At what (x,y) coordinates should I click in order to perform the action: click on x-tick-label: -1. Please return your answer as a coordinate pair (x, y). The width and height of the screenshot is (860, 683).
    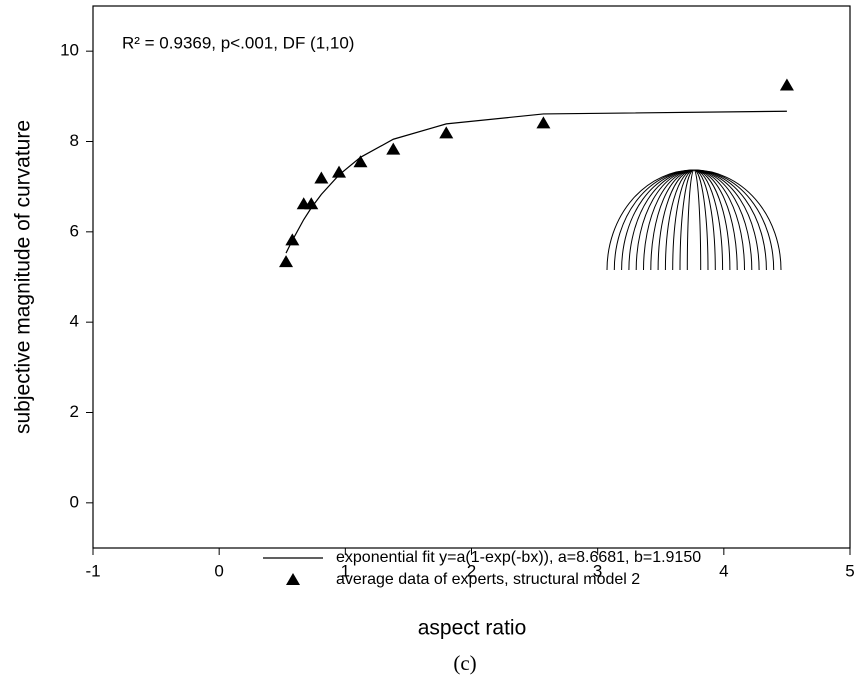
    Looking at the image, I should click on (92, 570).